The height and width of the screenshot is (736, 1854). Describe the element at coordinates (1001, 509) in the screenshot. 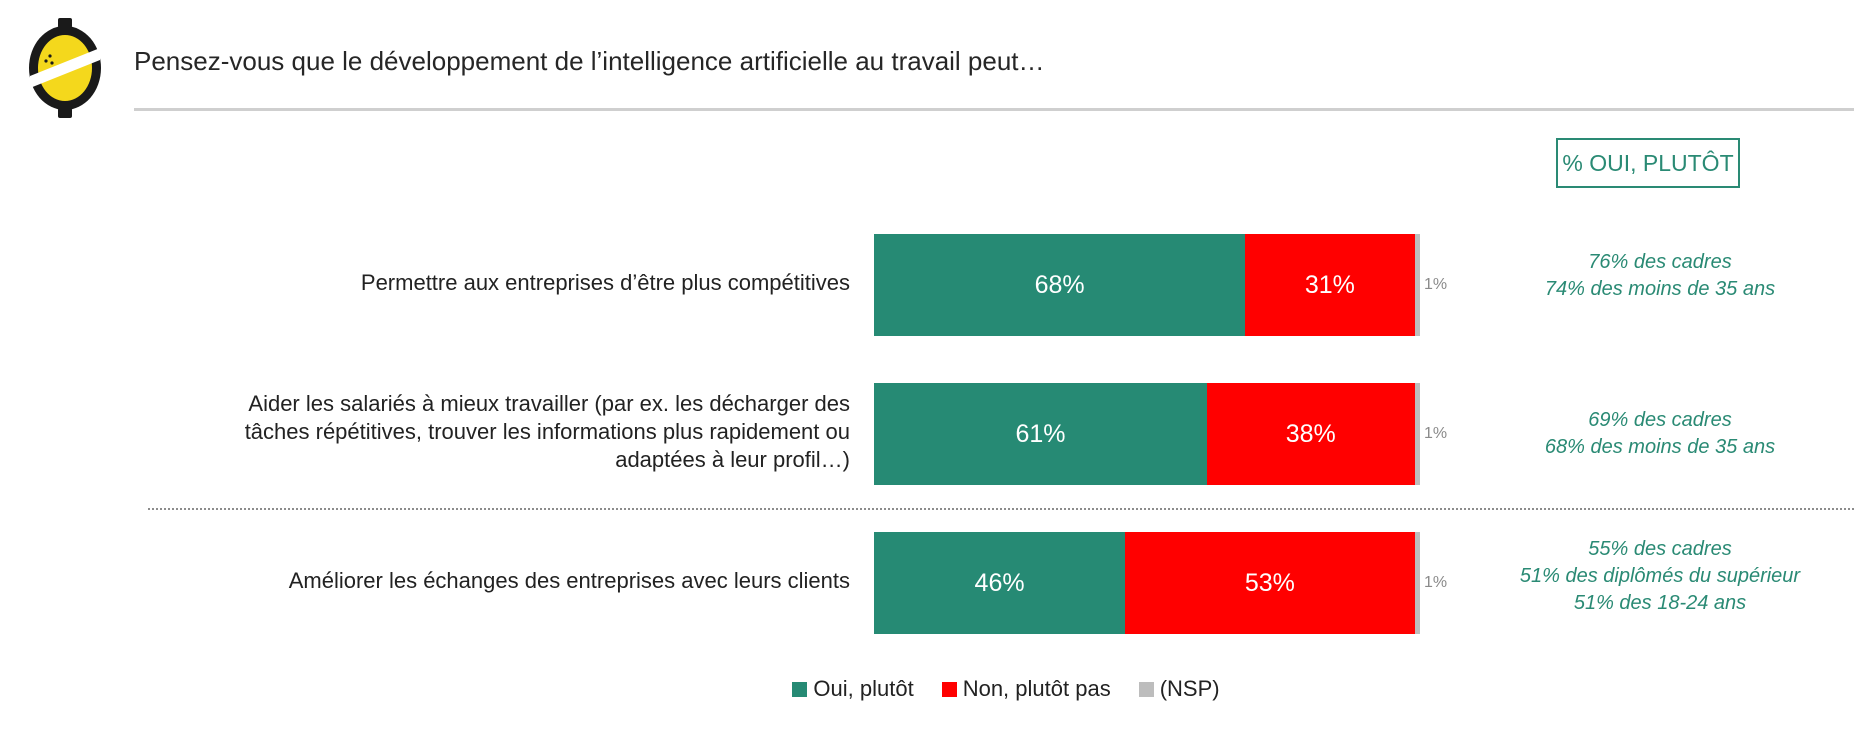

I see `row-separator` at that location.